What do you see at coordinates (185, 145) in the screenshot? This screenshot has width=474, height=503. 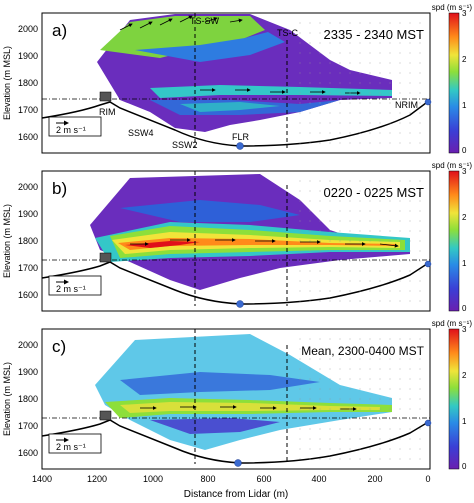 I see `ssw2-label: SSW2` at bounding box center [185, 145].